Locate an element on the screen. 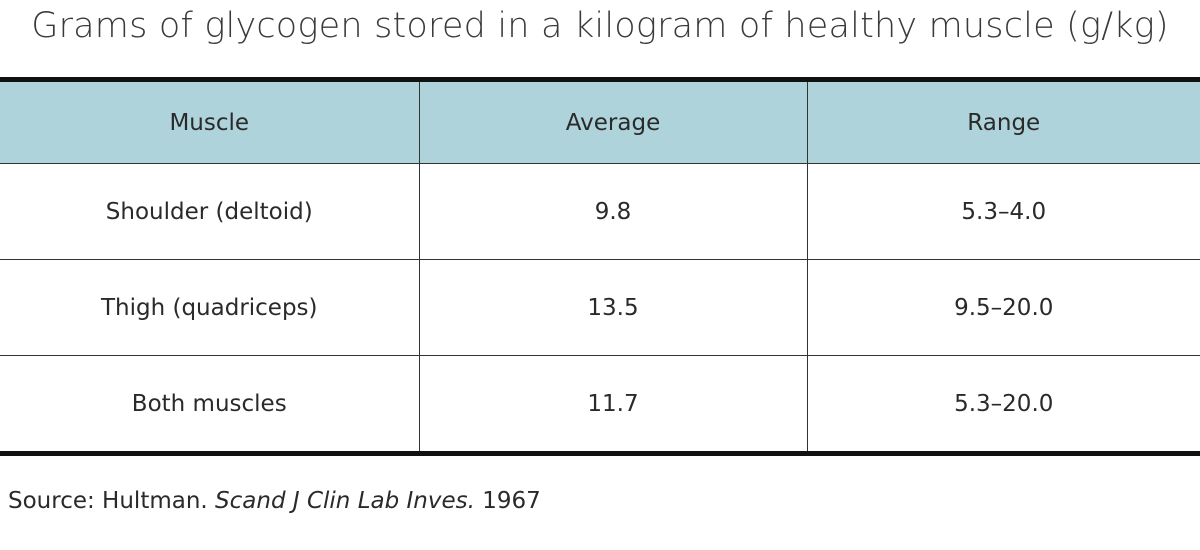 This screenshot has height=550, width=1200. source-year: 1967 is located at coordinates (511, 501).